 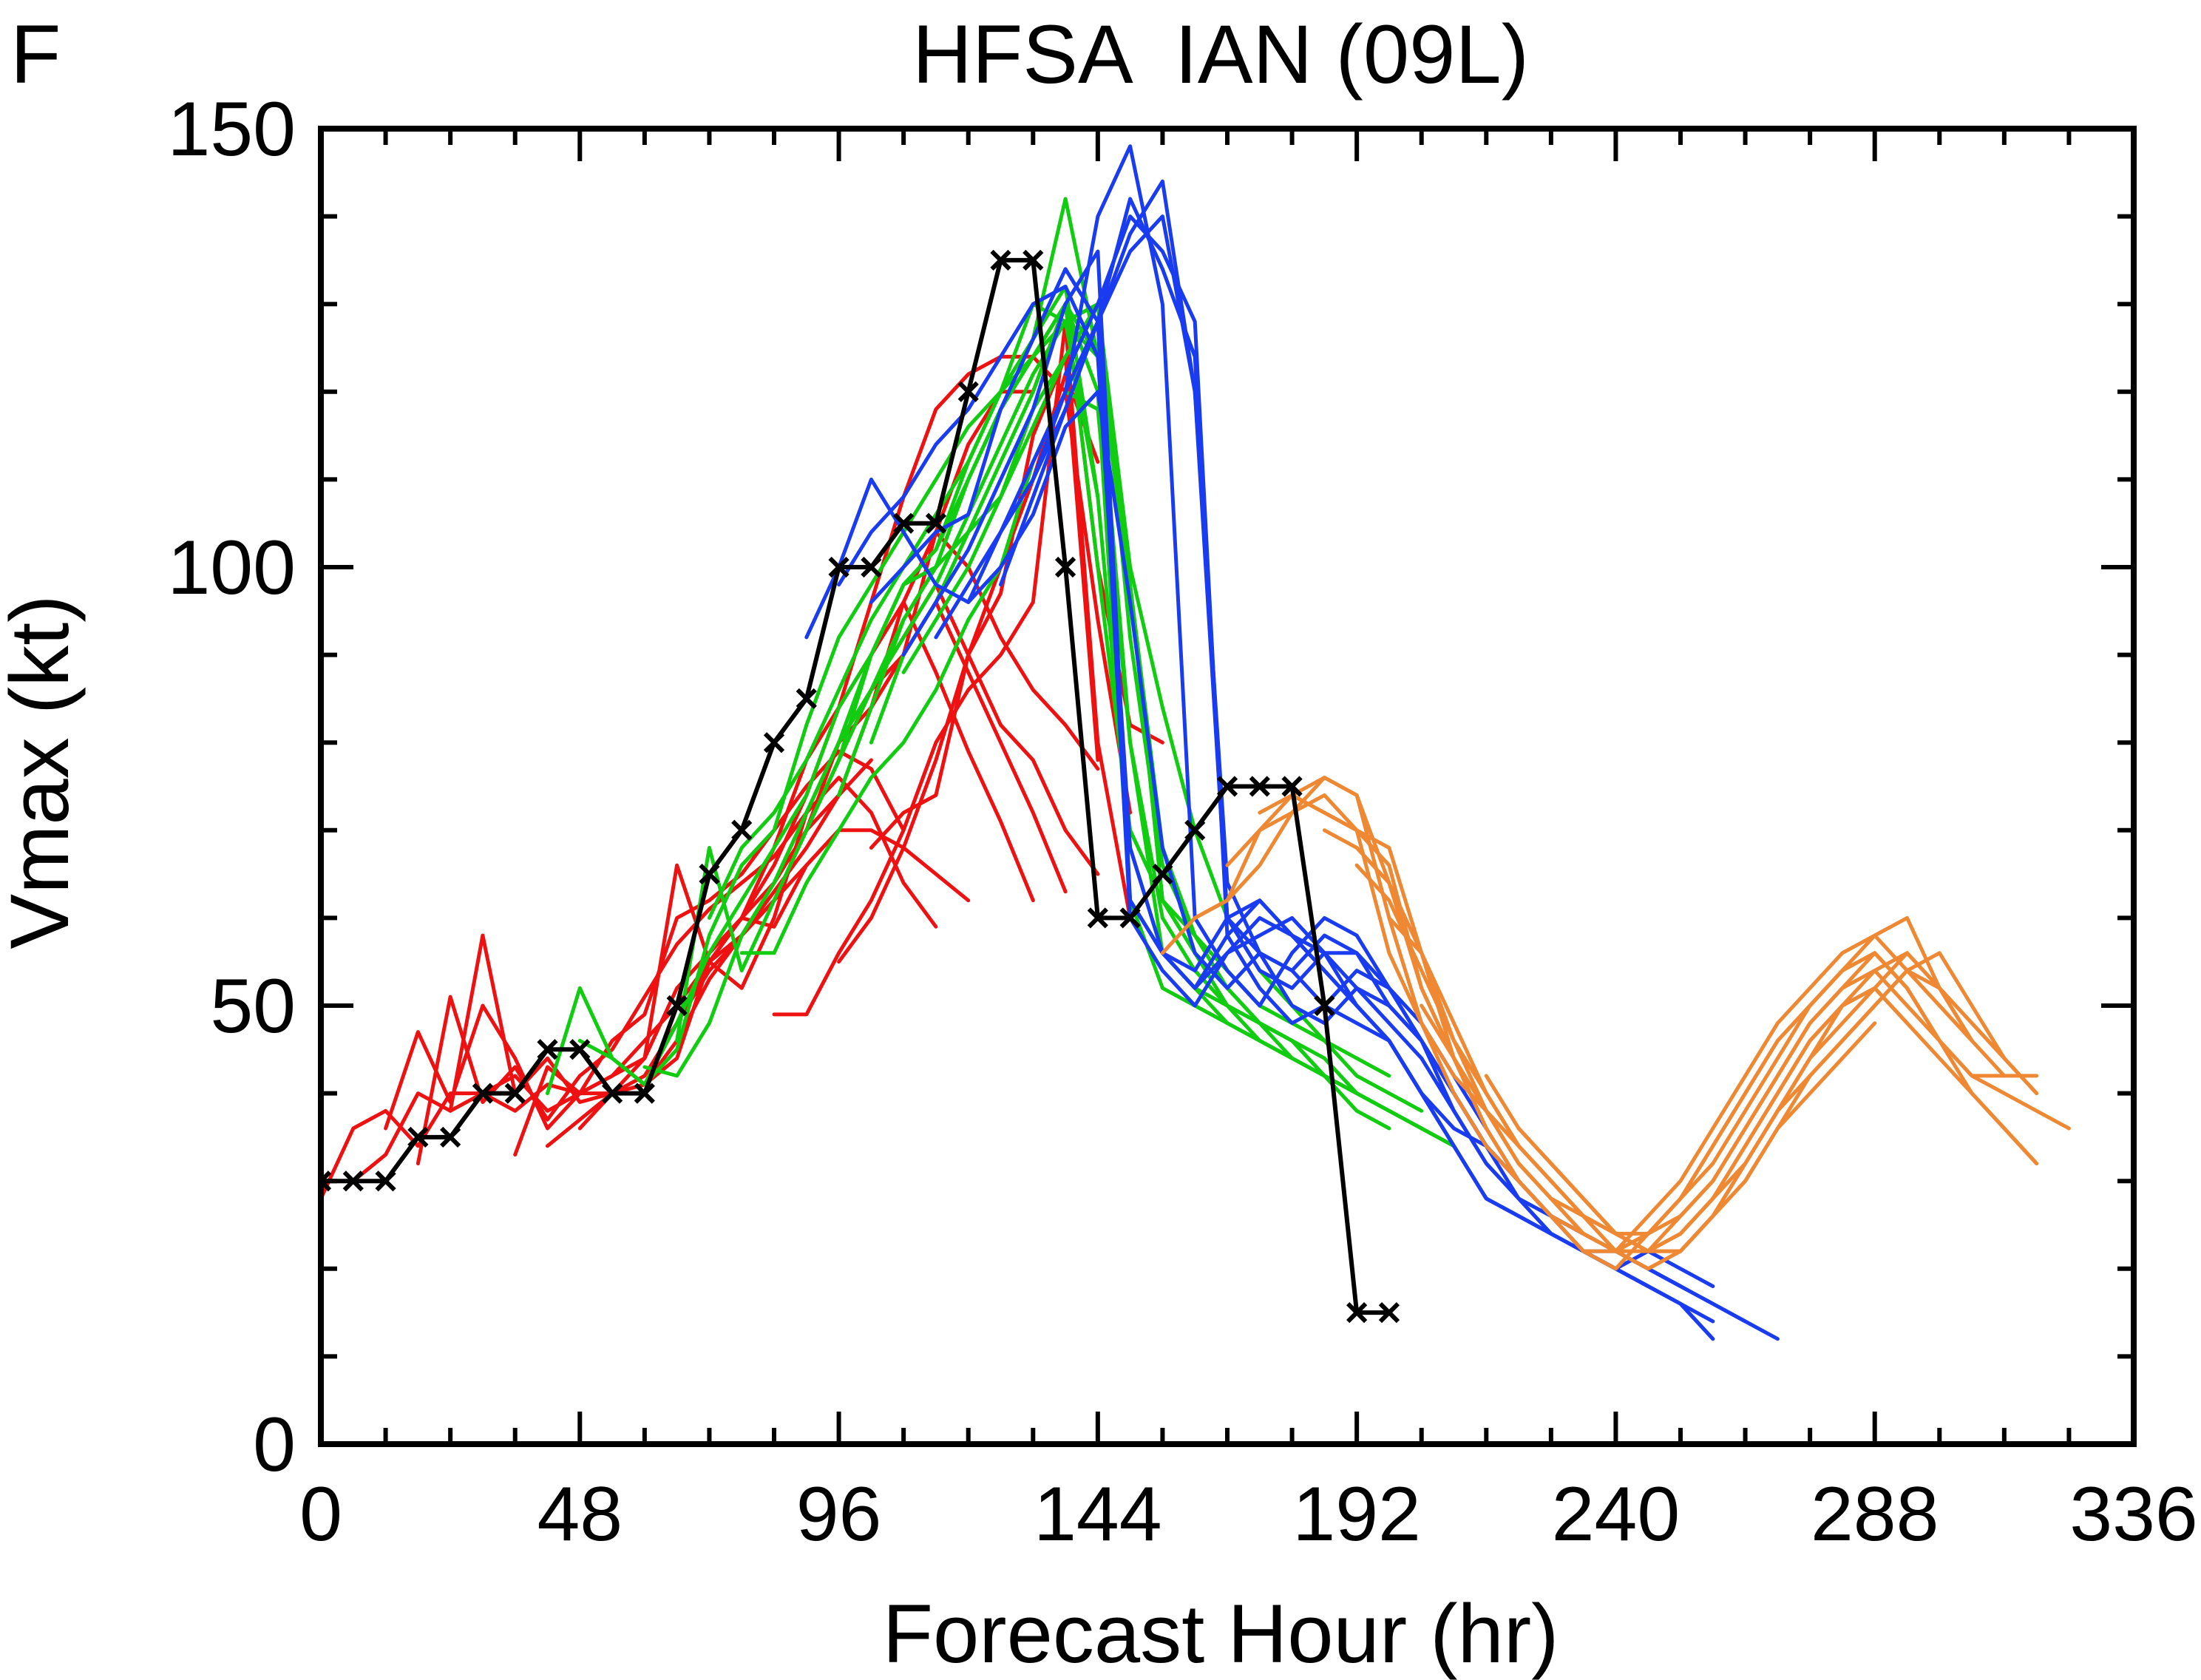 What do you see at coordinates (1356, 1514) in the screenshot?
I see `x-tick-label: 192` at bounding box center [1356, 1514].